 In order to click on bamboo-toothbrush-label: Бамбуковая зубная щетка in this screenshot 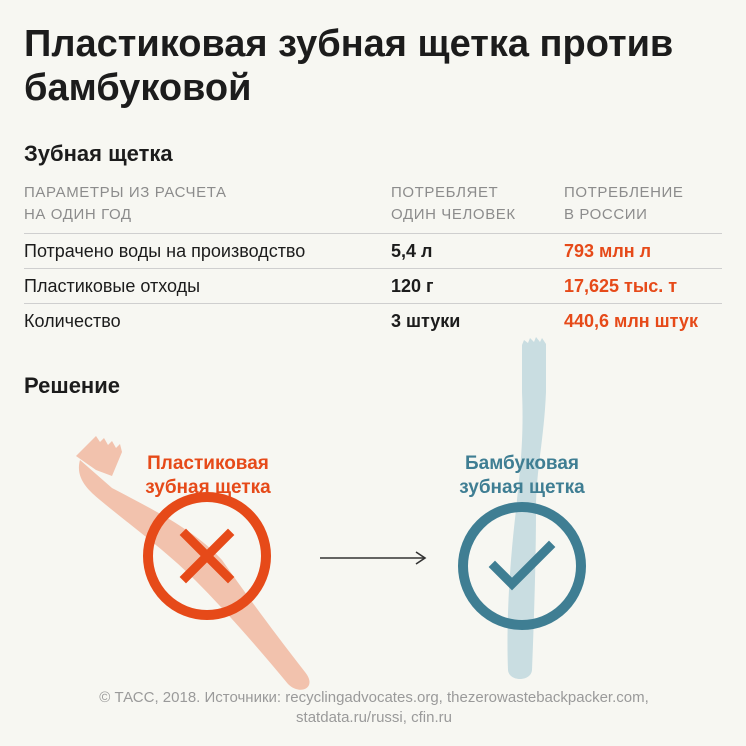, I will do `click(522, 475)`.